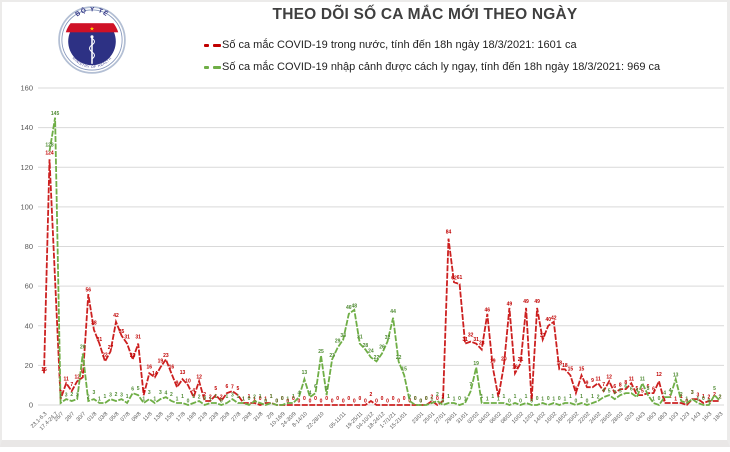 The width and height of the screenshot is (730, 452). I want to click on data-point-label: 20, so click(504, 359).